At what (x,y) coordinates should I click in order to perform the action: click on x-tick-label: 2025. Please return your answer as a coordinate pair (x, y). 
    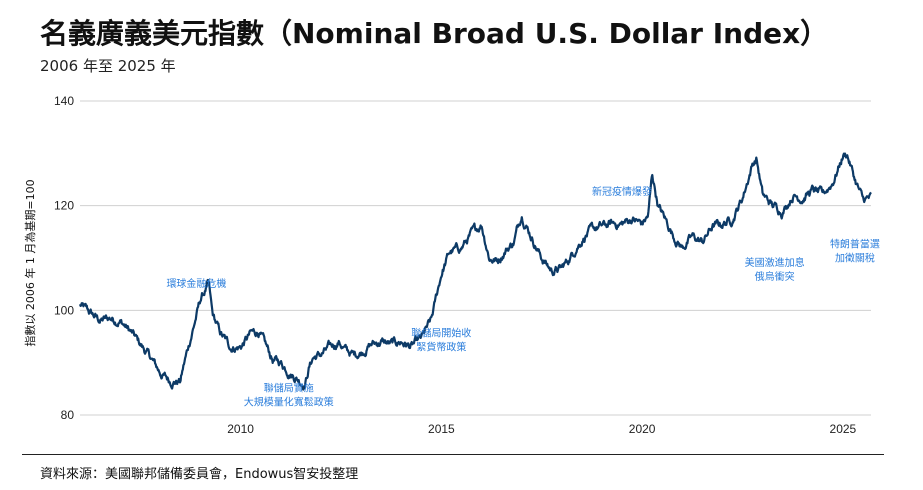
    Looking at the image, I should click on (843, 429).